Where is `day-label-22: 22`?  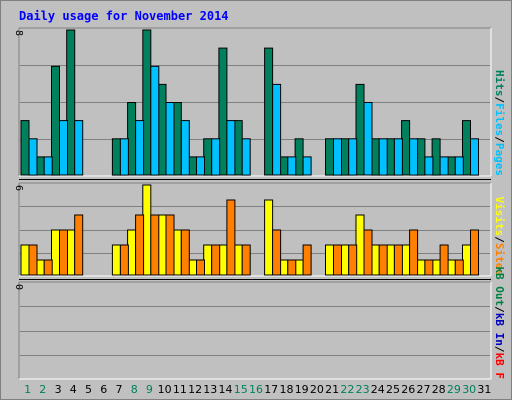
day-label-22: 22 is located at coordinates (347, 389).